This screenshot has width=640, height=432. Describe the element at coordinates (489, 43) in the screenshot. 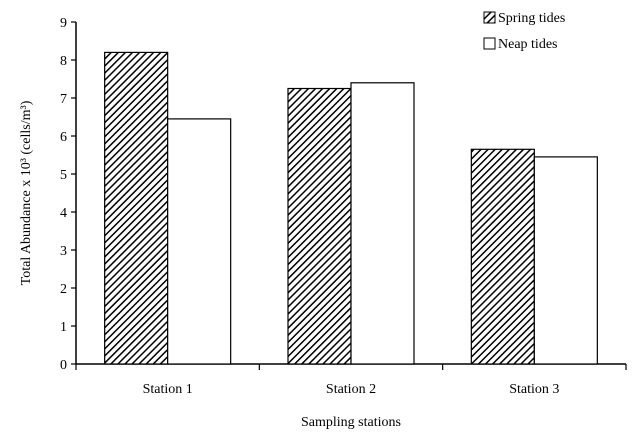

I see `legend-swatch-neap-tides` at that location.